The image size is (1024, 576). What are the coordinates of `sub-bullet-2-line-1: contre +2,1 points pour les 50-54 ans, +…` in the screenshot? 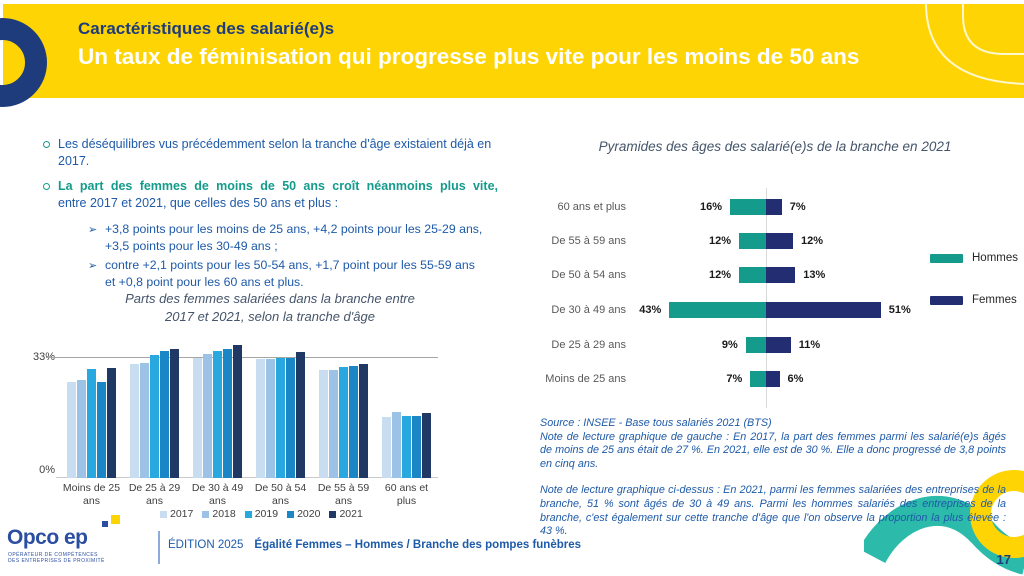 It's located at (290, 265).